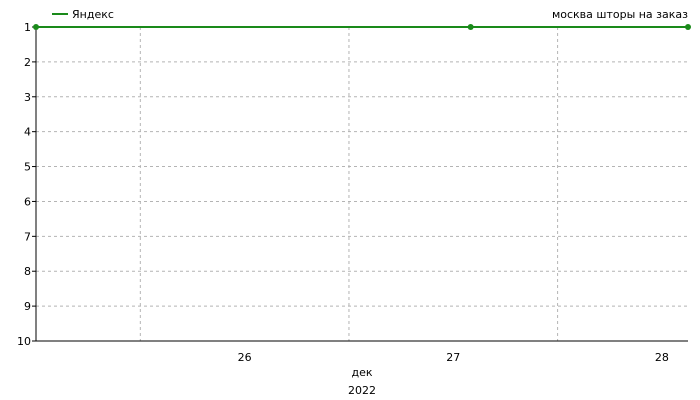 Image resolution: width=700 pixels, height=400 pixels. What do you see at coordinates (27, 27) in the screenshot?
I see `y-tick-label: 1` at bounding box center [27, 27].